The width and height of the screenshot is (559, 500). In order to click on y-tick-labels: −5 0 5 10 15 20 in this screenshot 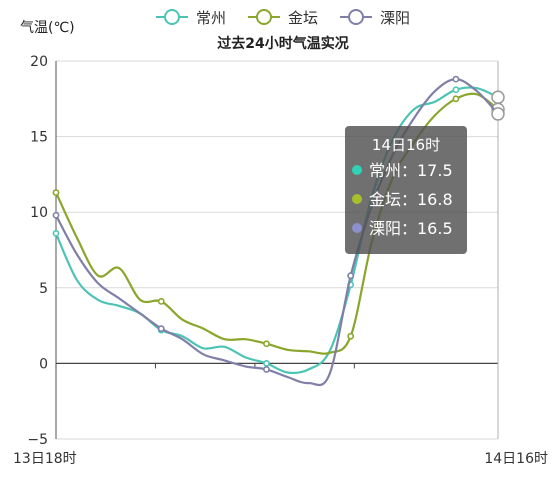, I will do `click(37, 251)`.